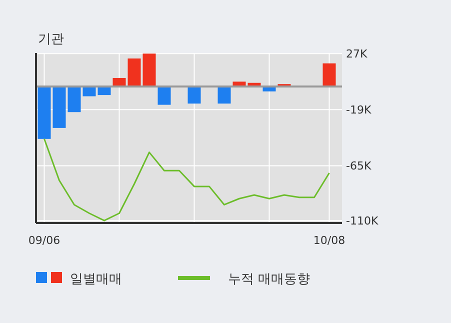  What do you see at coordinates (51, 39) in the screenshot?
I see `chart-title: 기관` at bounding box center [51, 39].